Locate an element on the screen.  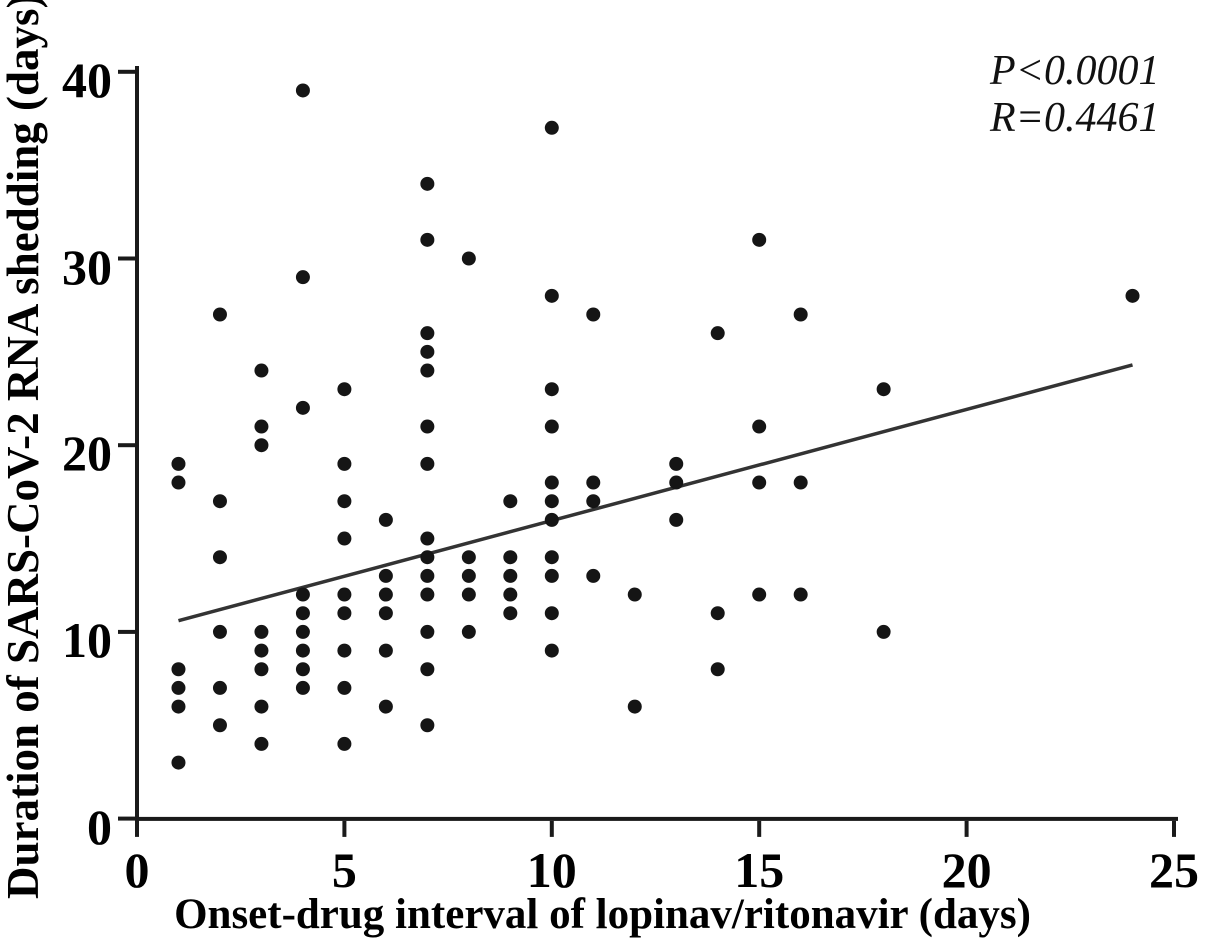
x-tick-label: 25 is located at coordinates (1174, 870).